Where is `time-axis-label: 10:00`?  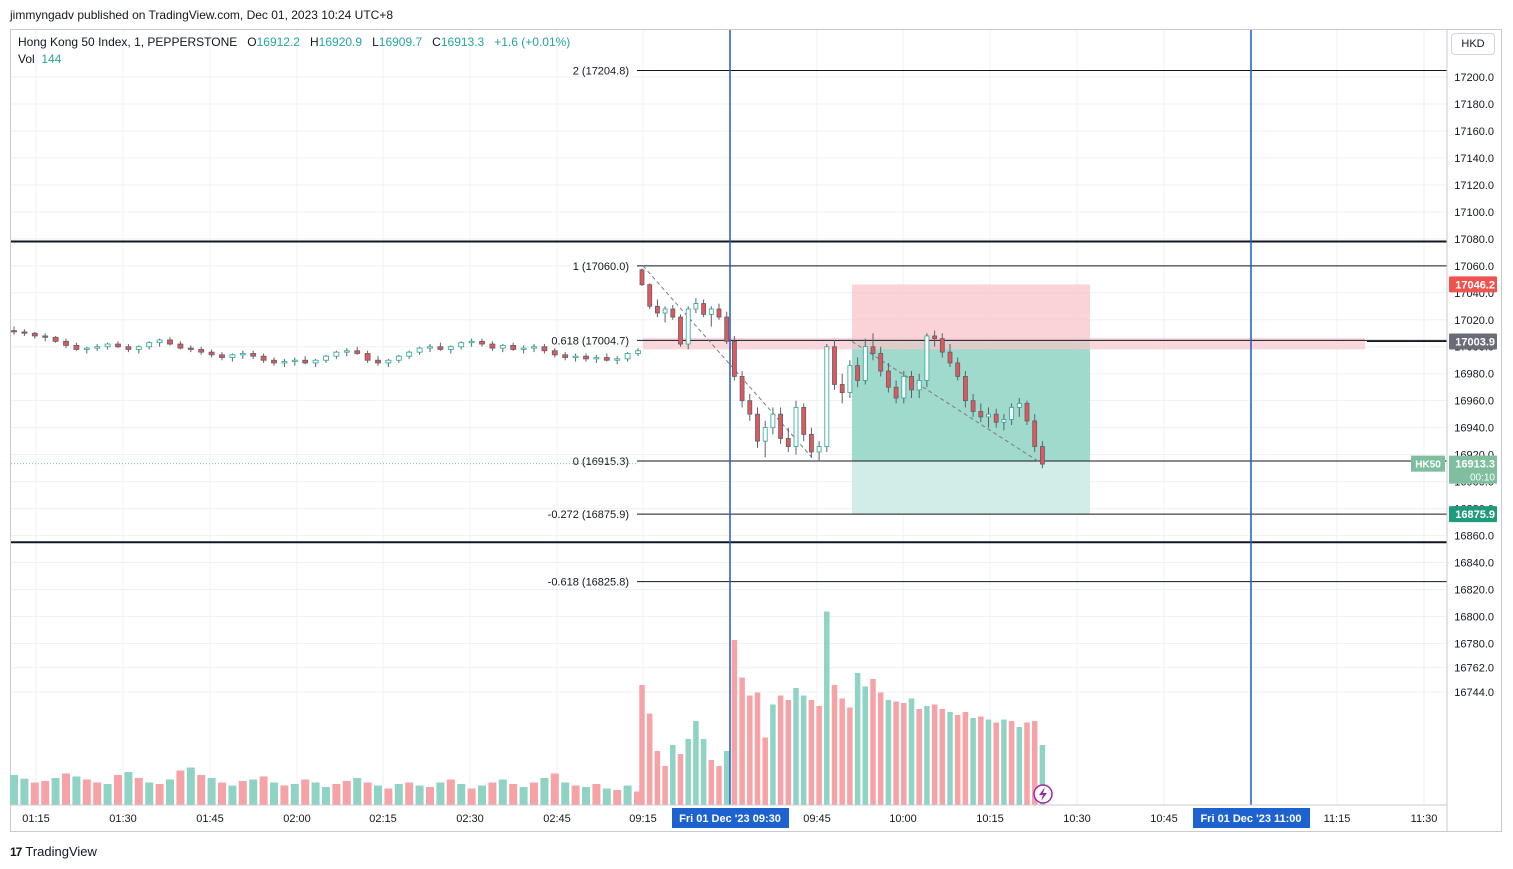
time-axis-label: 10:00 is located at coordinates (903, 819).